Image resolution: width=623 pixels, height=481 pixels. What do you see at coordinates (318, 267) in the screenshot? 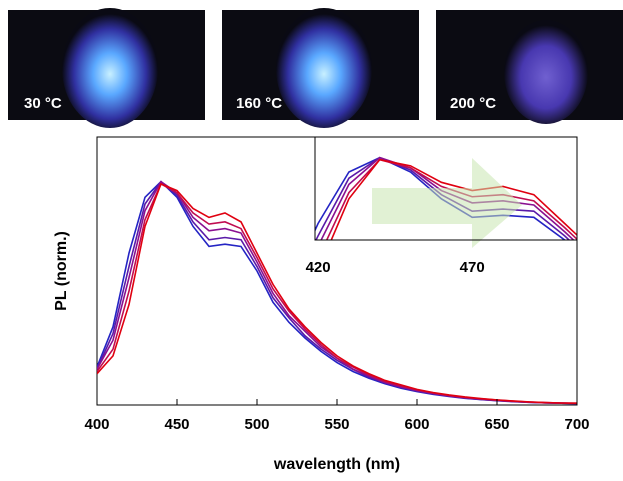
I see `inset-tick-label: 420` at bounding box center [318, 267].